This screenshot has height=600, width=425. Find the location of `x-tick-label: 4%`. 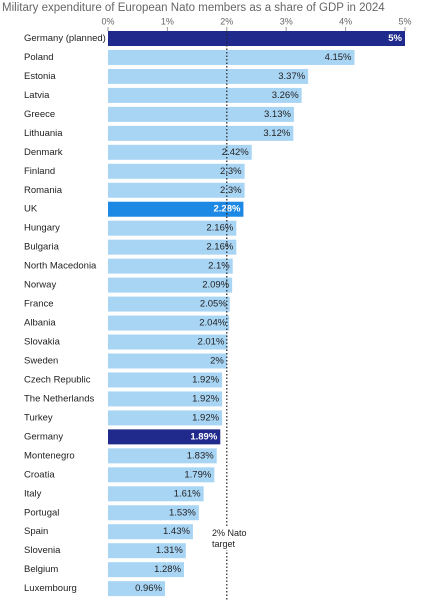

x-tick-label: 4% is located at coordinates (345, 21).